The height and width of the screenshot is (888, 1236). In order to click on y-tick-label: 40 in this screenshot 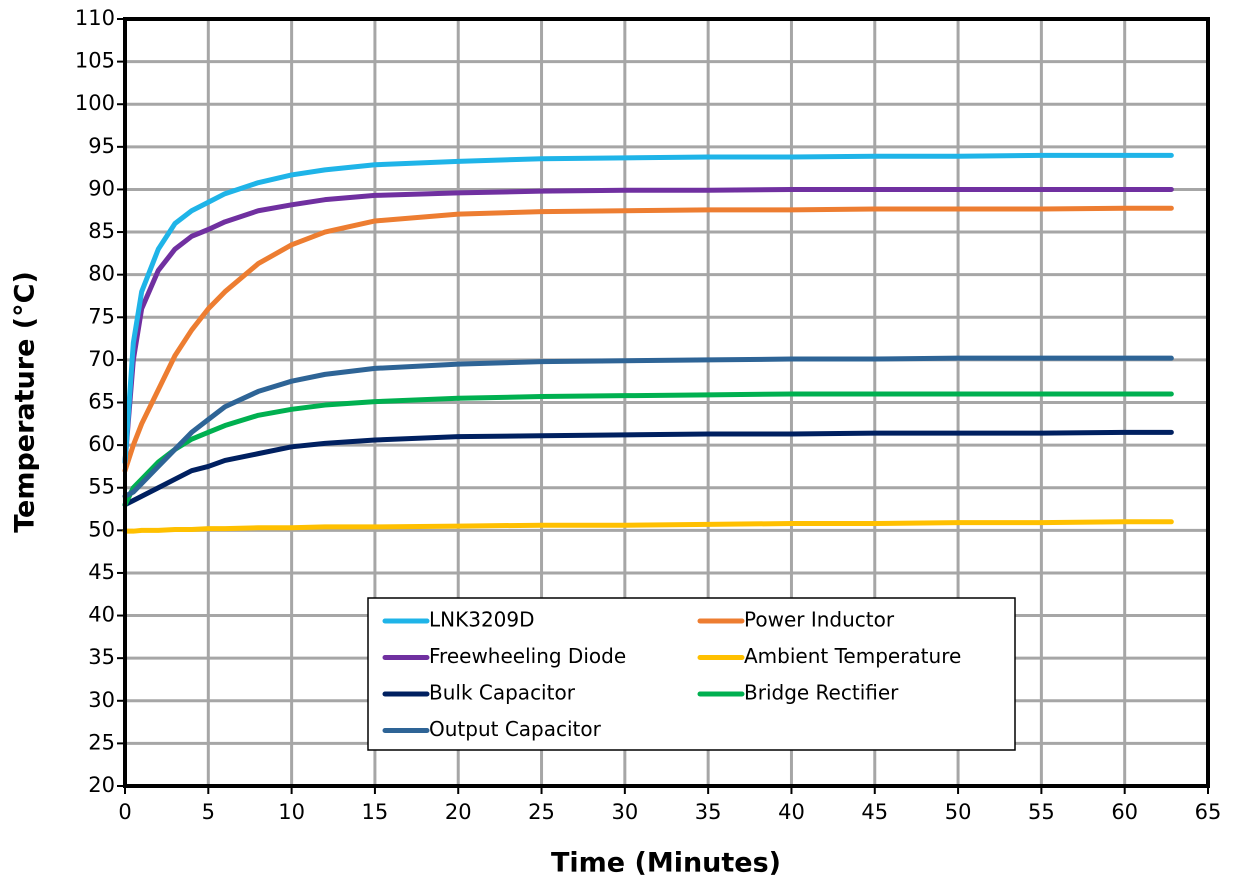, I will do `click(101, 615)`.